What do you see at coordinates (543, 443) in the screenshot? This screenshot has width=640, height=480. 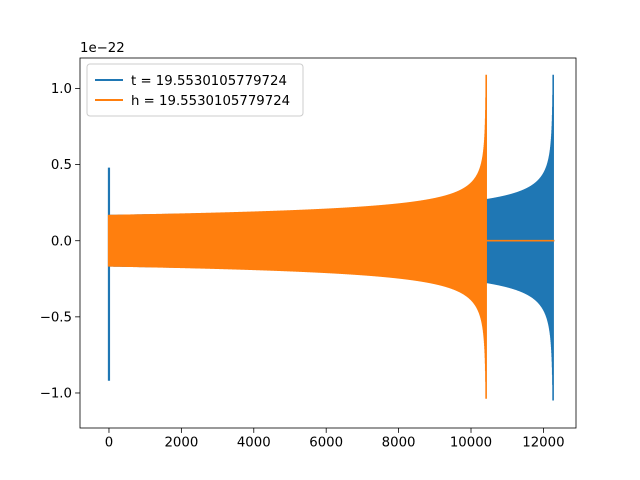 I see `x-tick-label: 12000` at bounding box center [543, 443].